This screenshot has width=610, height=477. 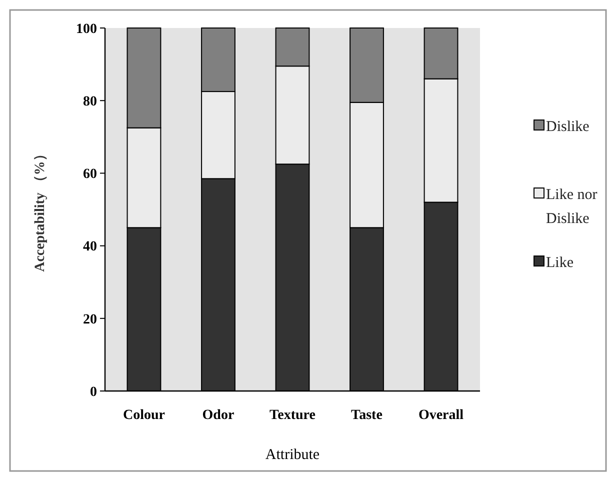 I want to click on y-tick-label: 40, so click(x=90, y=247).